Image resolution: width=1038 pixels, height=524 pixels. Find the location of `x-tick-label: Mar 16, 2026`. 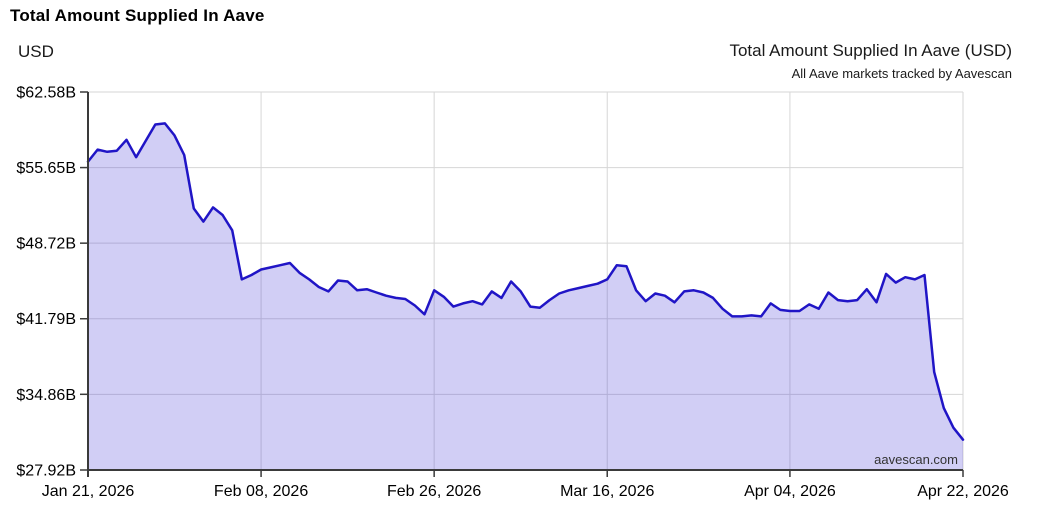

x-tick-label: Mar 16, 2026 is located at coordinates (607, 491).